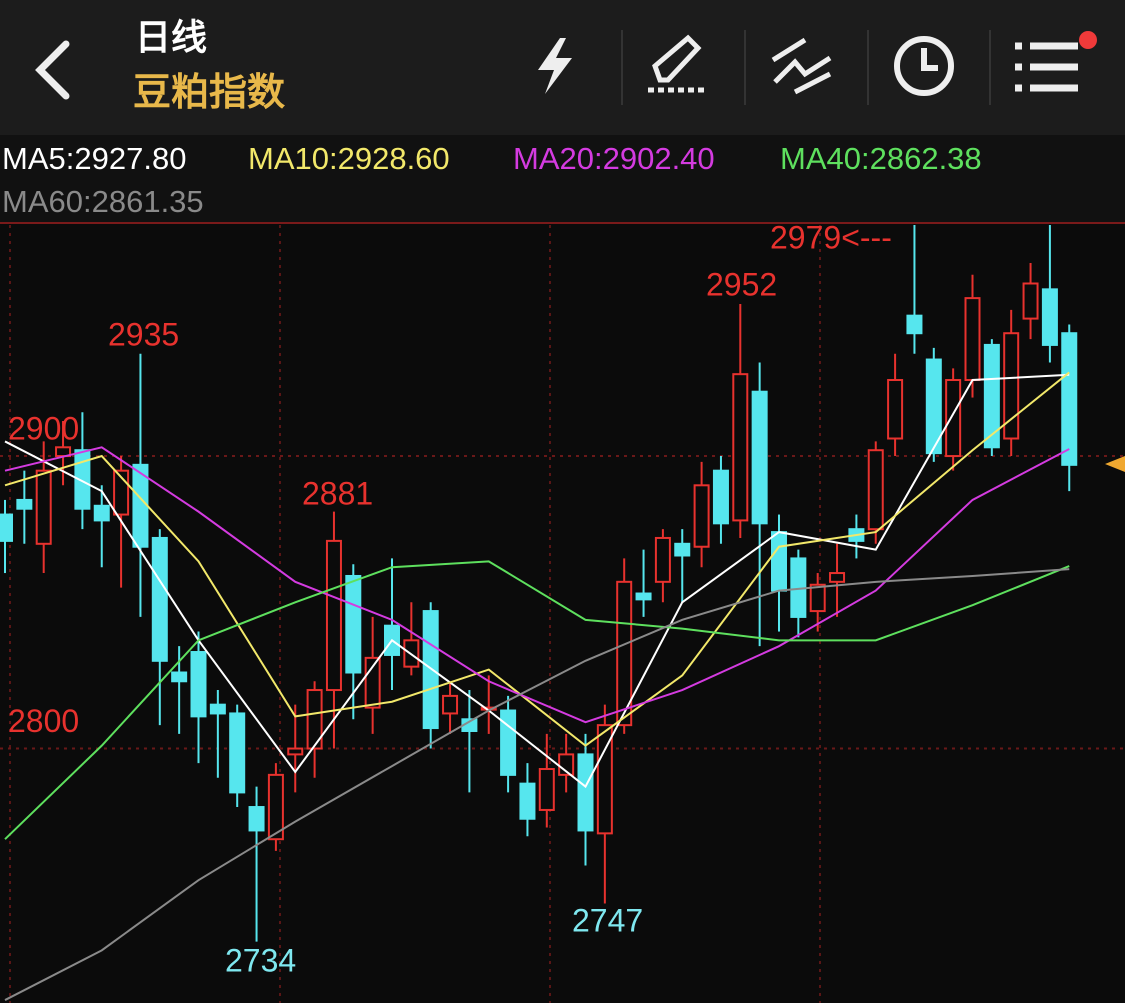  I want to click on notification-dot, so click(1088, 40).